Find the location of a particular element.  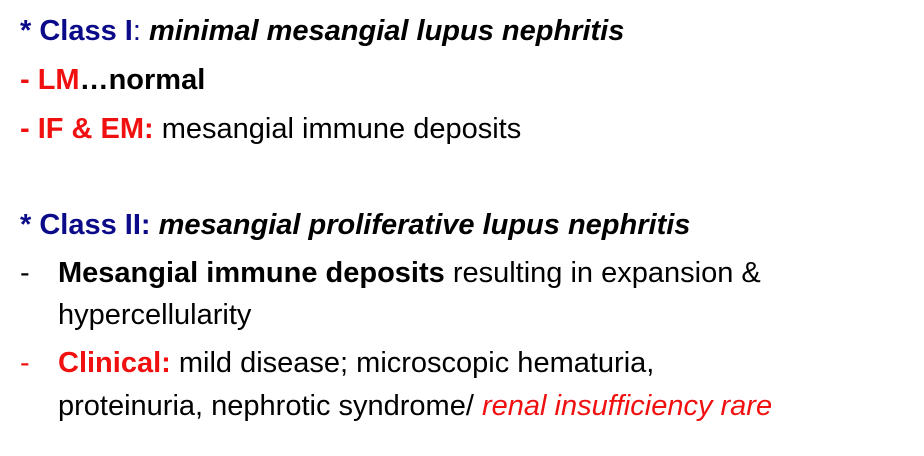

class2-label: * Class II: is located at coordinates (85, 225).